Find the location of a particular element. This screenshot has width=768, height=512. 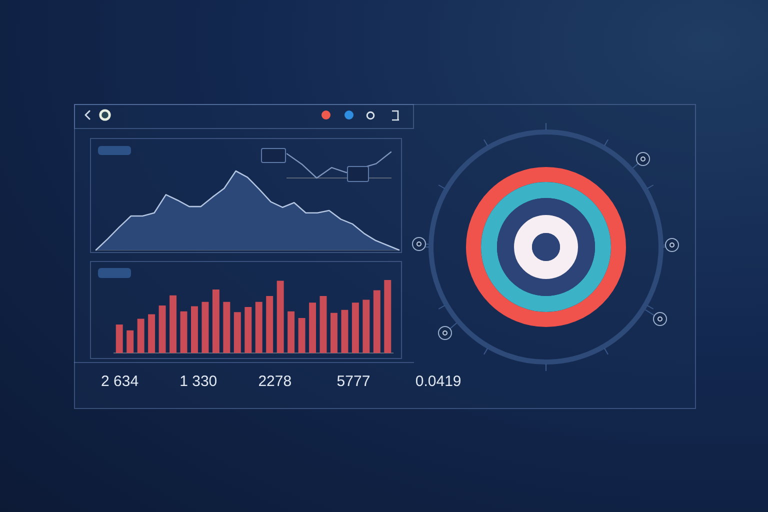

text: 2 634 is located at coordinates (120, 381).